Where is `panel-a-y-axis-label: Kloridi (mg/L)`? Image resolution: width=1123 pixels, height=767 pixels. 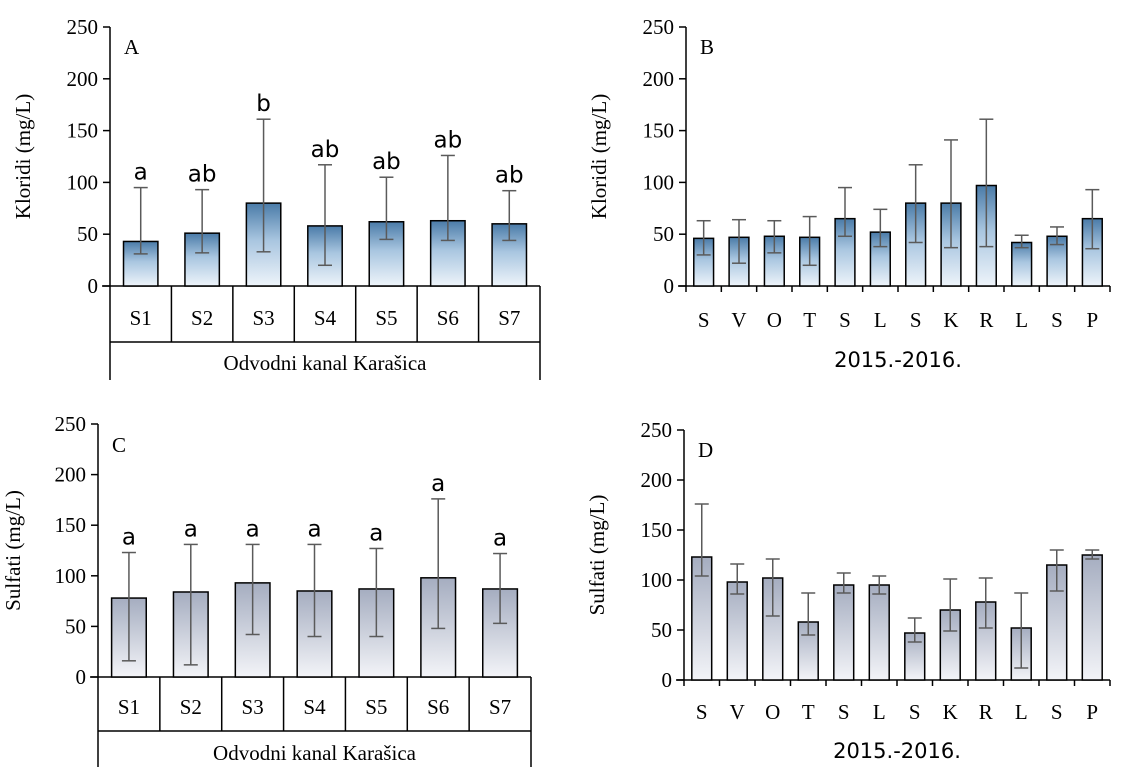 panel-a-y-axis-label: Kloridi (mg/L) is located at coordinates (23, 156).